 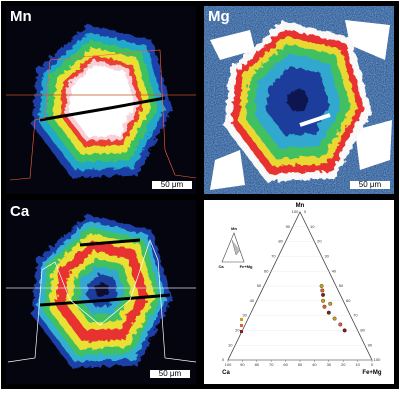 I want to click on apex-label: Fe+Mg, so click(x=372, y=373).